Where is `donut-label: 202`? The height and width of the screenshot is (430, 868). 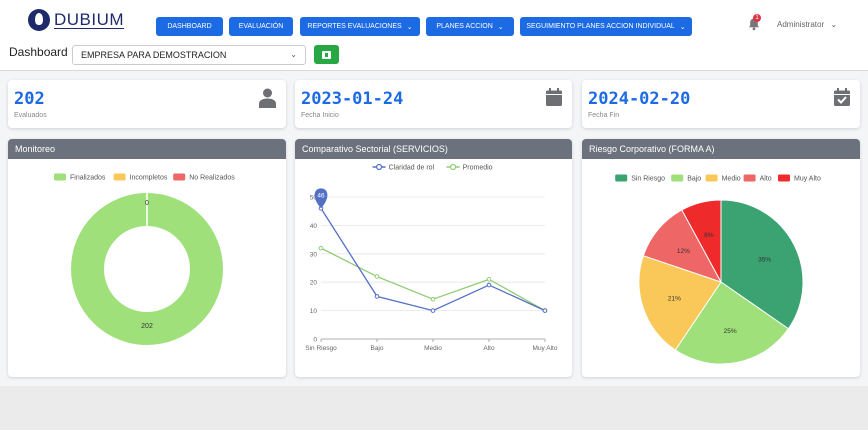
donut-label: 202 is located at coordinates (147, 326).